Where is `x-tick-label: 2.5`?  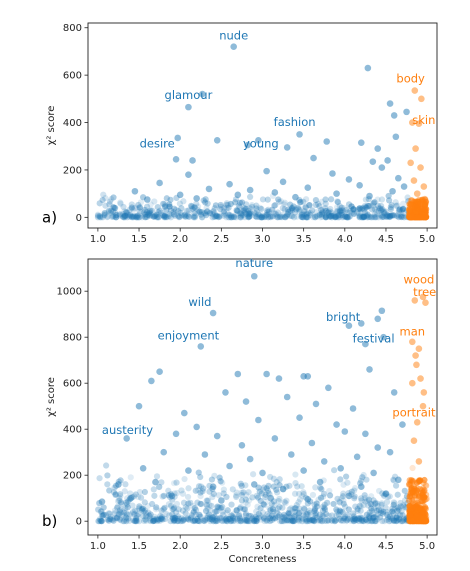 x-tick-label: 2.5 is located at coordinates (221, 239).